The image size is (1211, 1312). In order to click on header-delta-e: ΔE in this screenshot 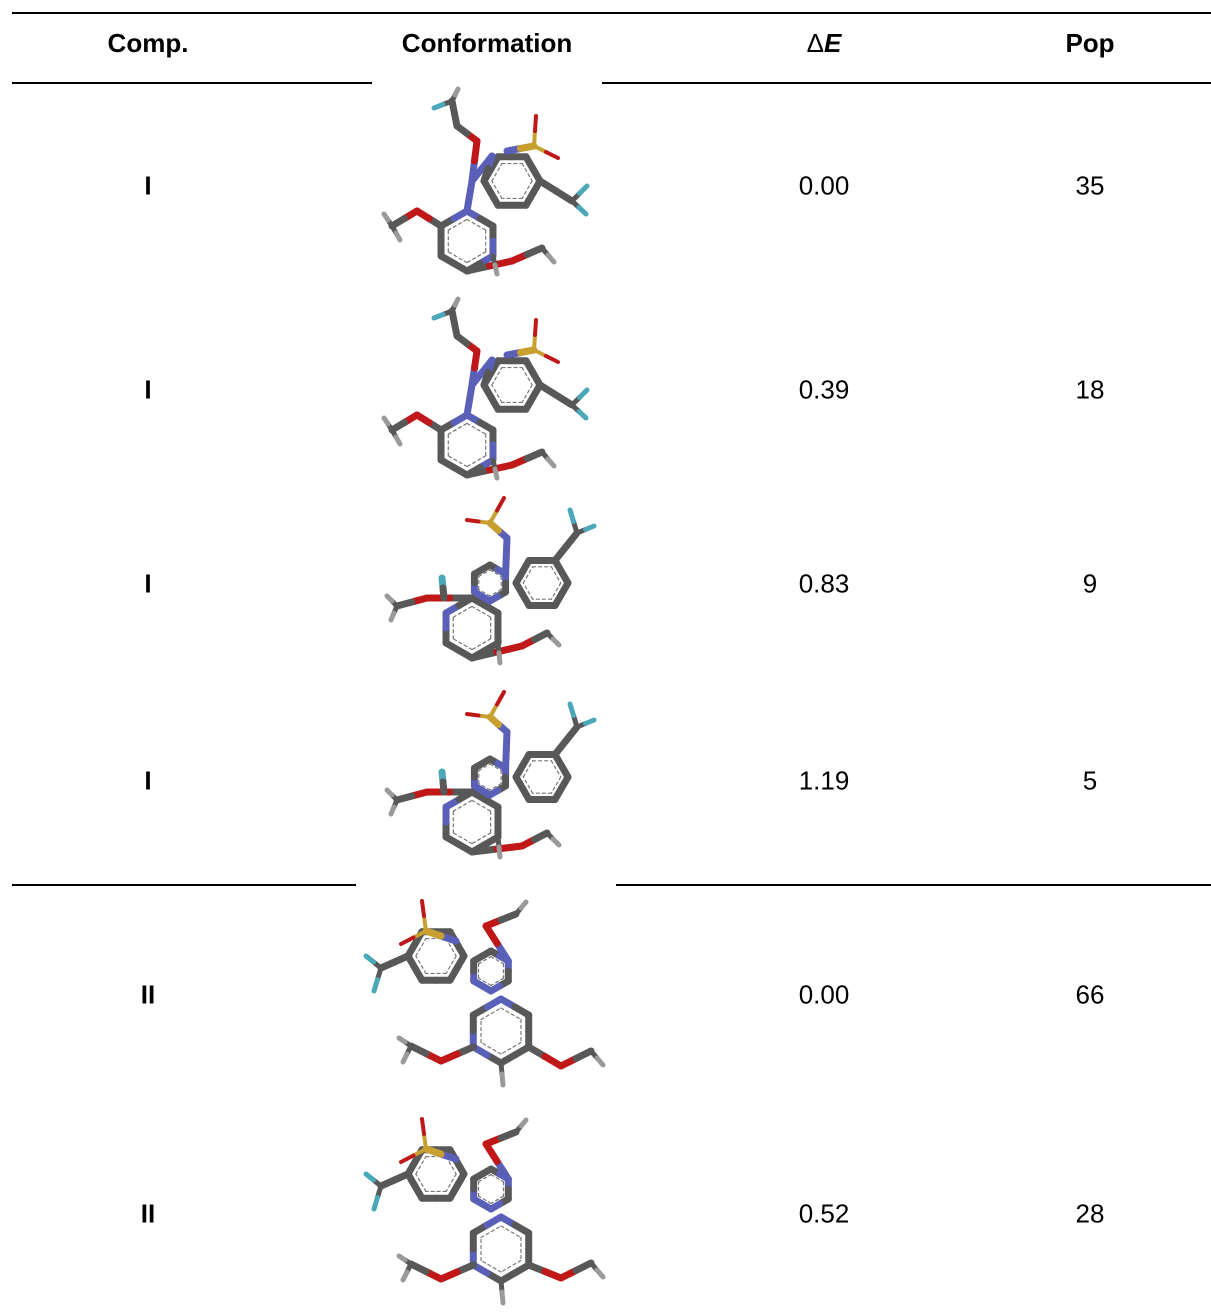, I will do `click(824, 43)`.